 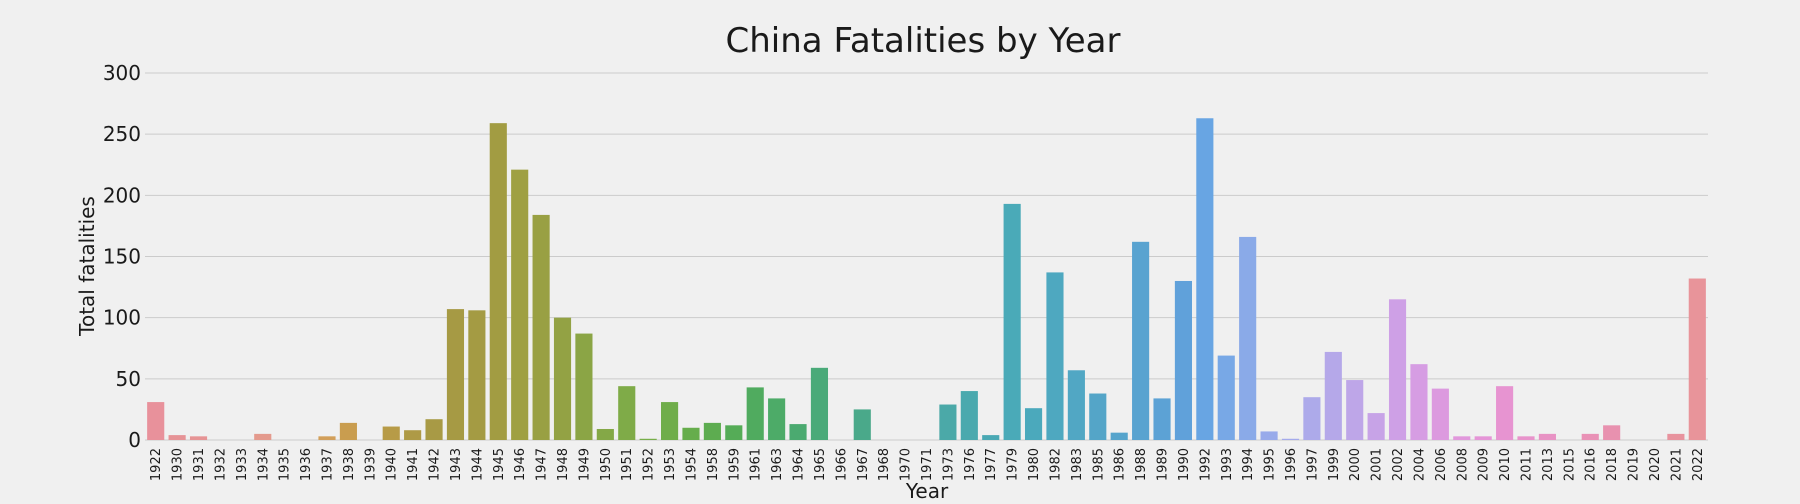 What do you see at coordinates (477, 464) in the screenshot?
I see `x-tick-label-1944: 1944` at bounding box center [477, 464].